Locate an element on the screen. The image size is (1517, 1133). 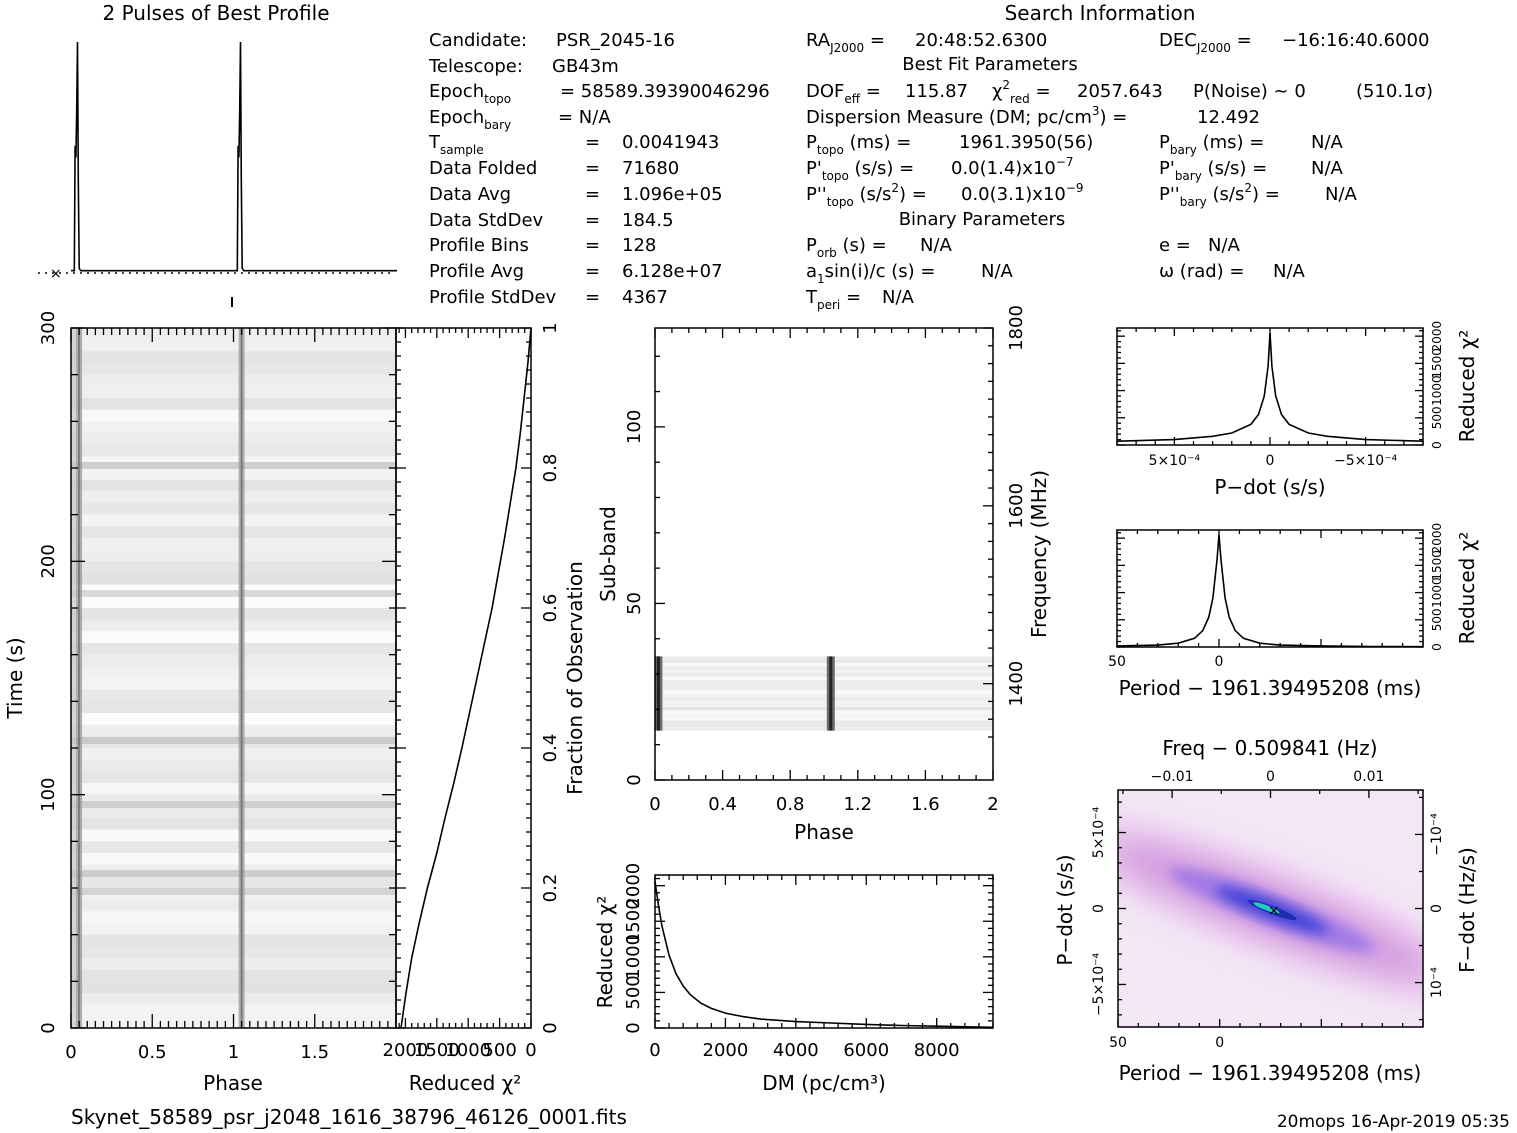
profile-bins-value: 128 is located at coordinates (639, 245).